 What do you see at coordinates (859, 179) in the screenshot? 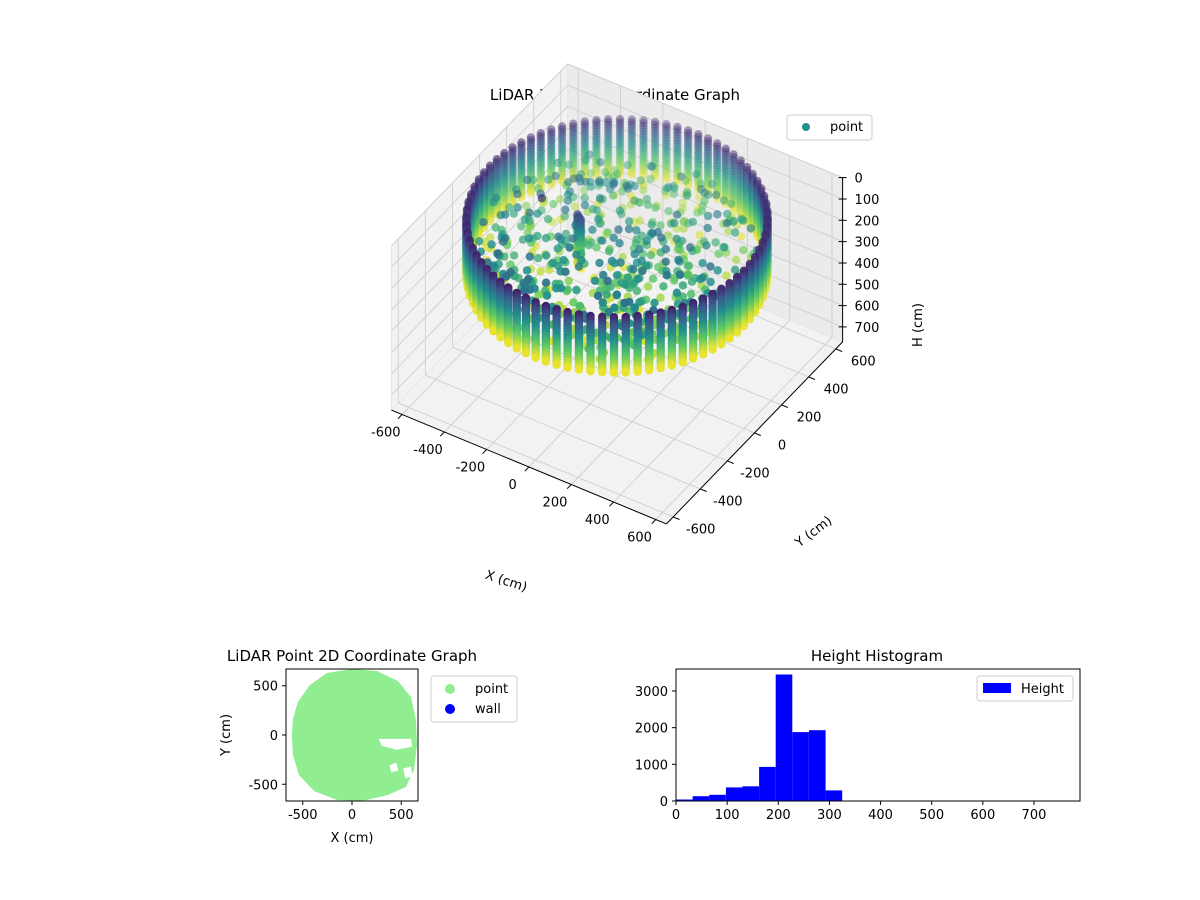
I see `chart-3d-z-tick-label: 0` at bounding box center [859, 179].